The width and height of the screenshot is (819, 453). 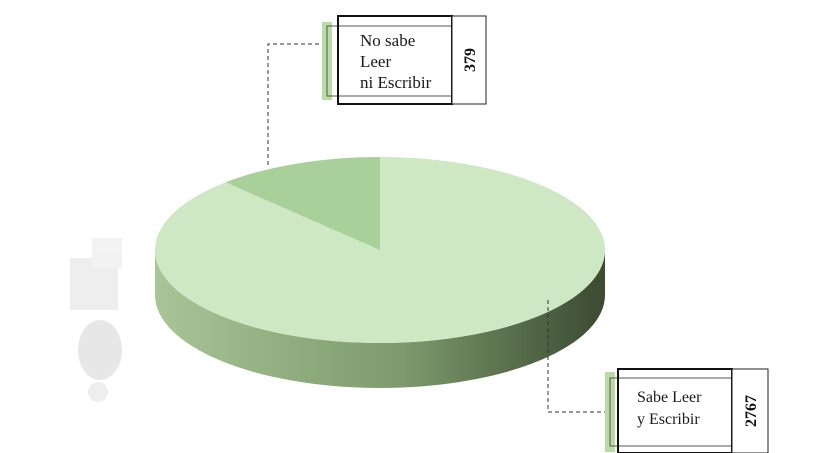 What do you see at coordinates (375, 61) in the screenshot?
I see `callout-no-sabe-line-2: Leer` at bounding box center [375, 61].